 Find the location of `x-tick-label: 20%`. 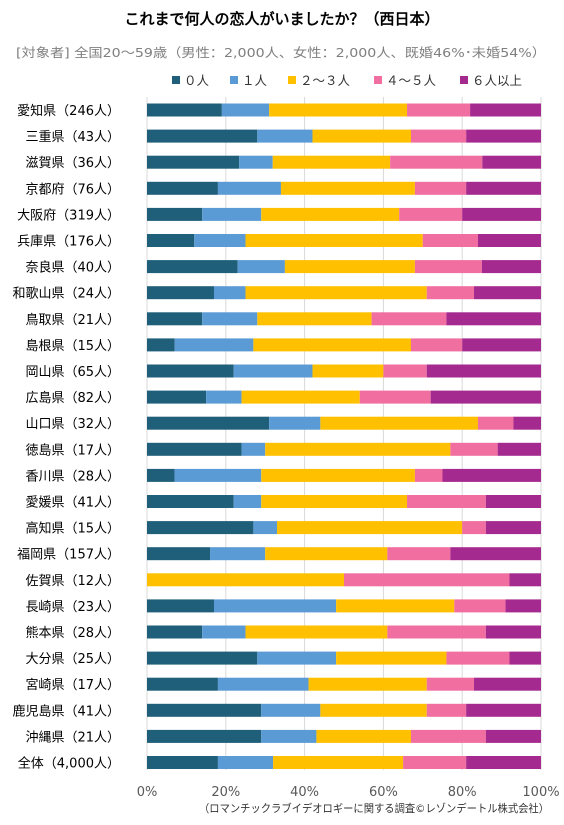

x-tick-label: 20% is located at coordinates (225, 792).